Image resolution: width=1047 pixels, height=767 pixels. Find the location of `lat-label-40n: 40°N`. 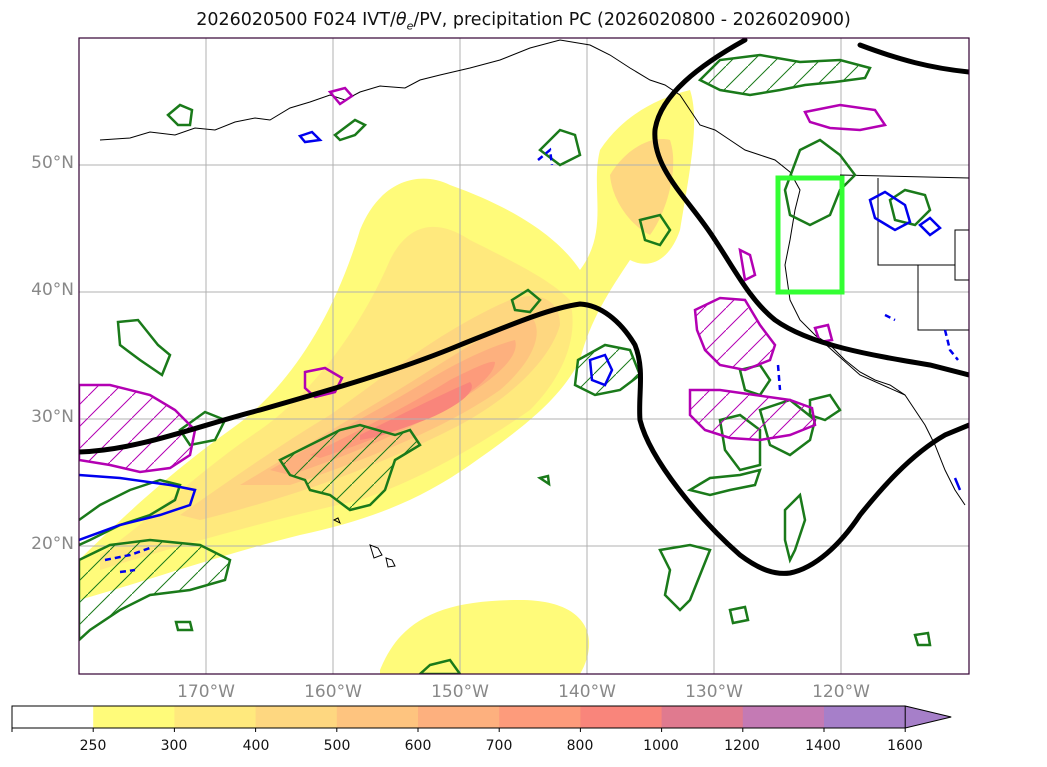

lat-label-40n: 40°N is located at coordinates (52, 290).